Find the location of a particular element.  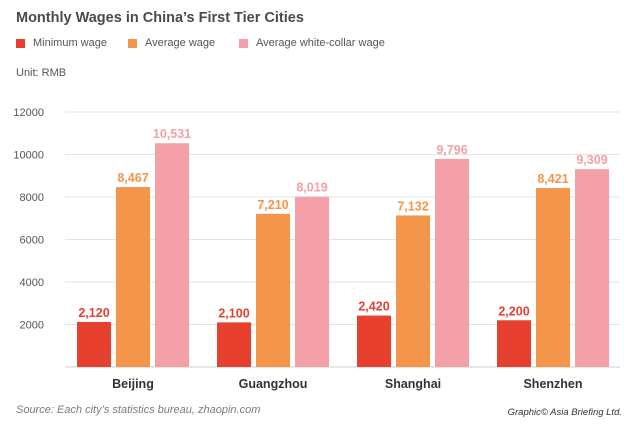

y-tick-label-8000: 8000 is located at coordinates (32, 198).